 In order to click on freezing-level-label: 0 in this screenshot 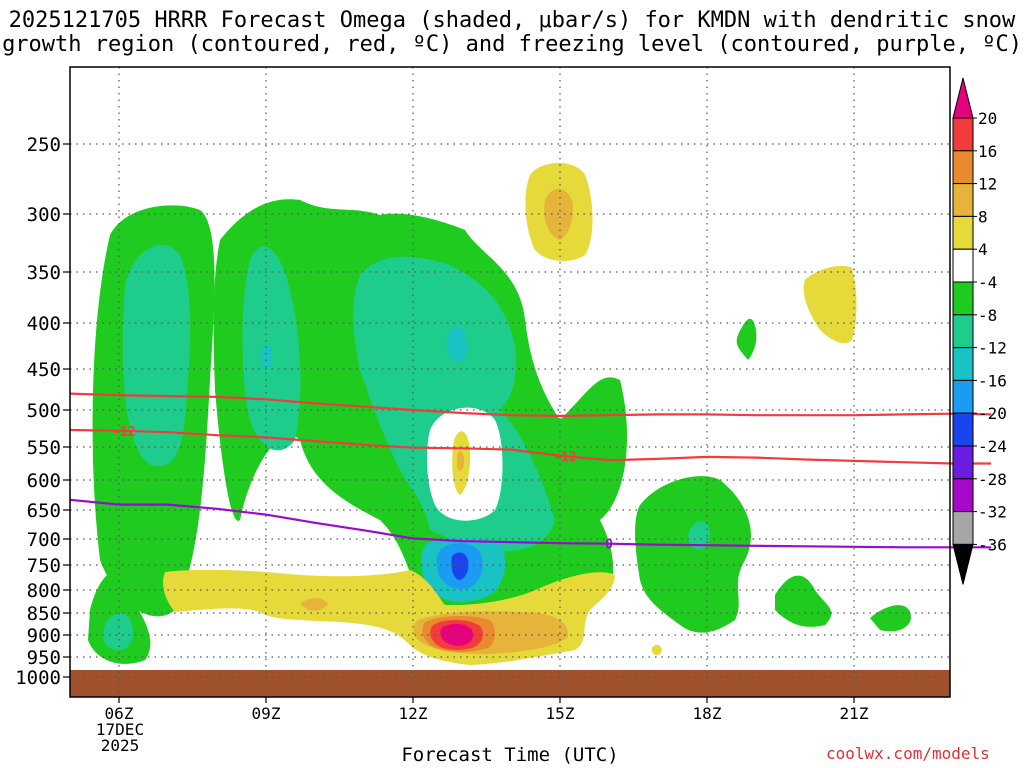, I will do `click(609, 545)`.